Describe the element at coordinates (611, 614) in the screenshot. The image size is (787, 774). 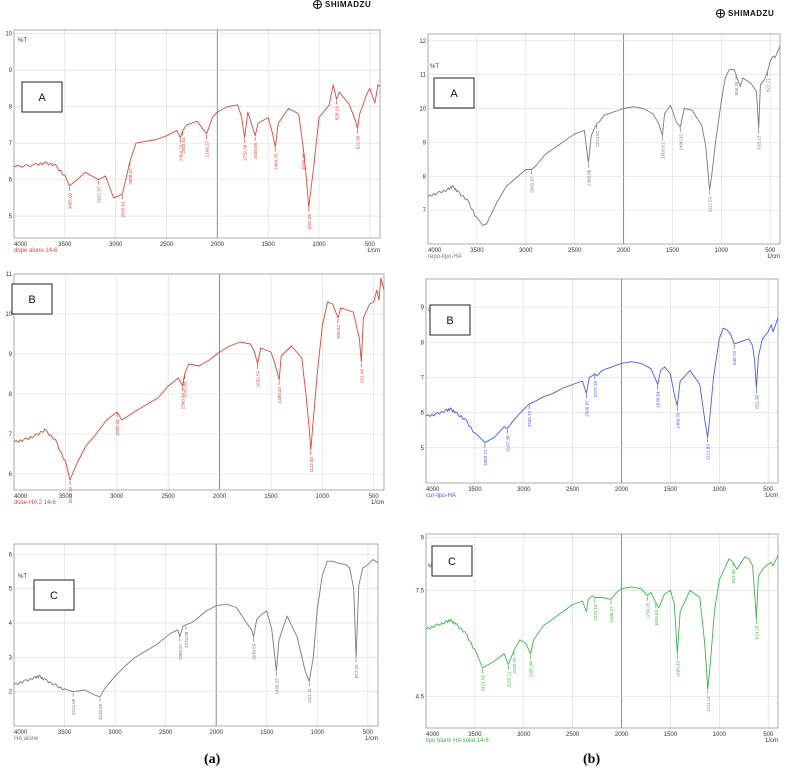
I see `peak-label: 2108.27` at that location.